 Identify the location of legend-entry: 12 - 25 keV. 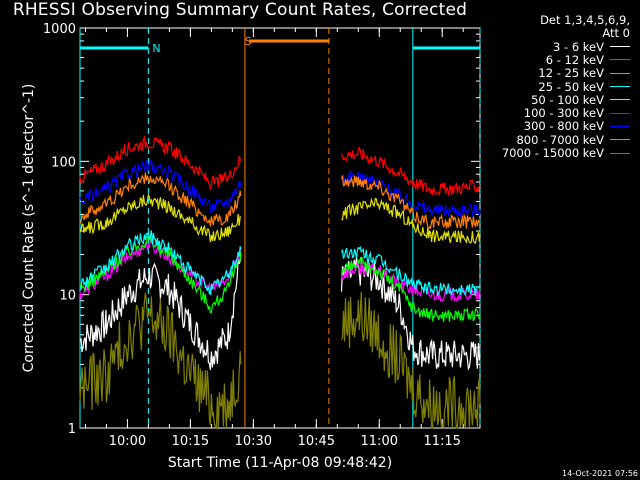
(558, 73).